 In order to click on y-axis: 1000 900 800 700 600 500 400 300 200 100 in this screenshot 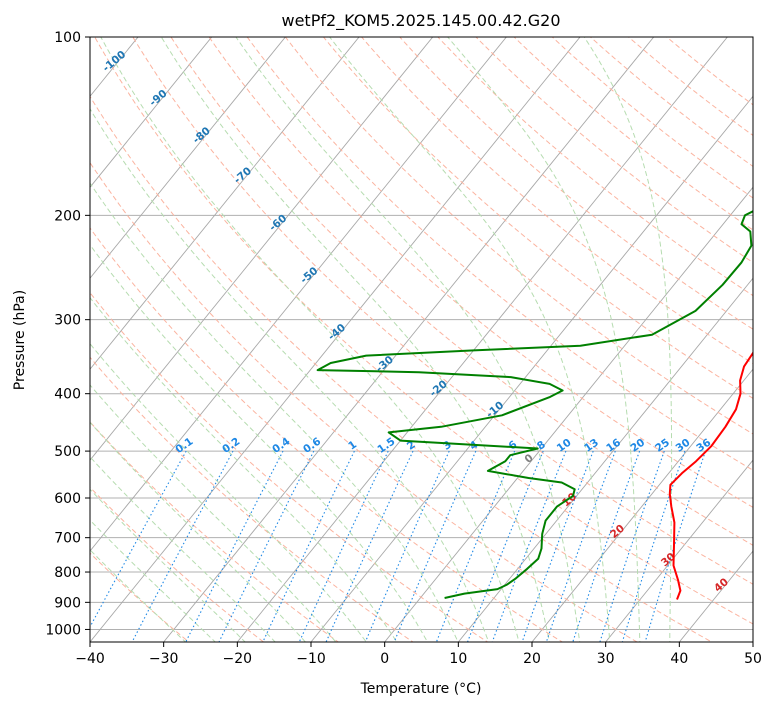, I will do `click(67, 334)`.